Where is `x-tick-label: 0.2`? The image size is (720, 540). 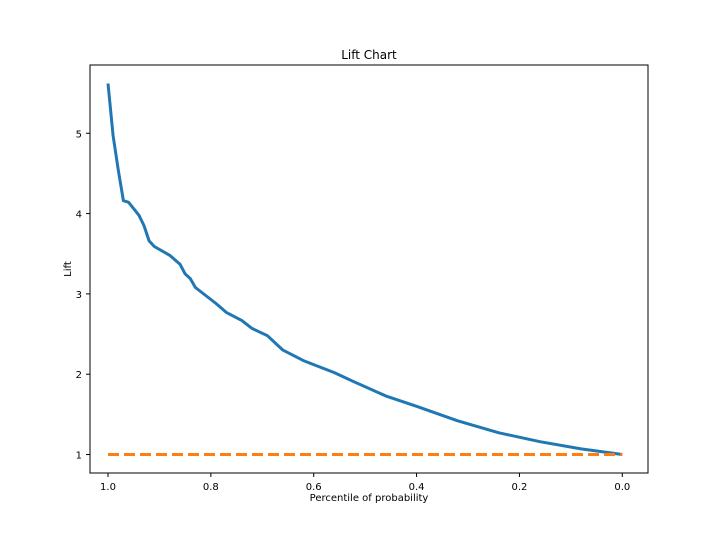 x-tick-label: 0.2 is located at coordinates (519, 487).